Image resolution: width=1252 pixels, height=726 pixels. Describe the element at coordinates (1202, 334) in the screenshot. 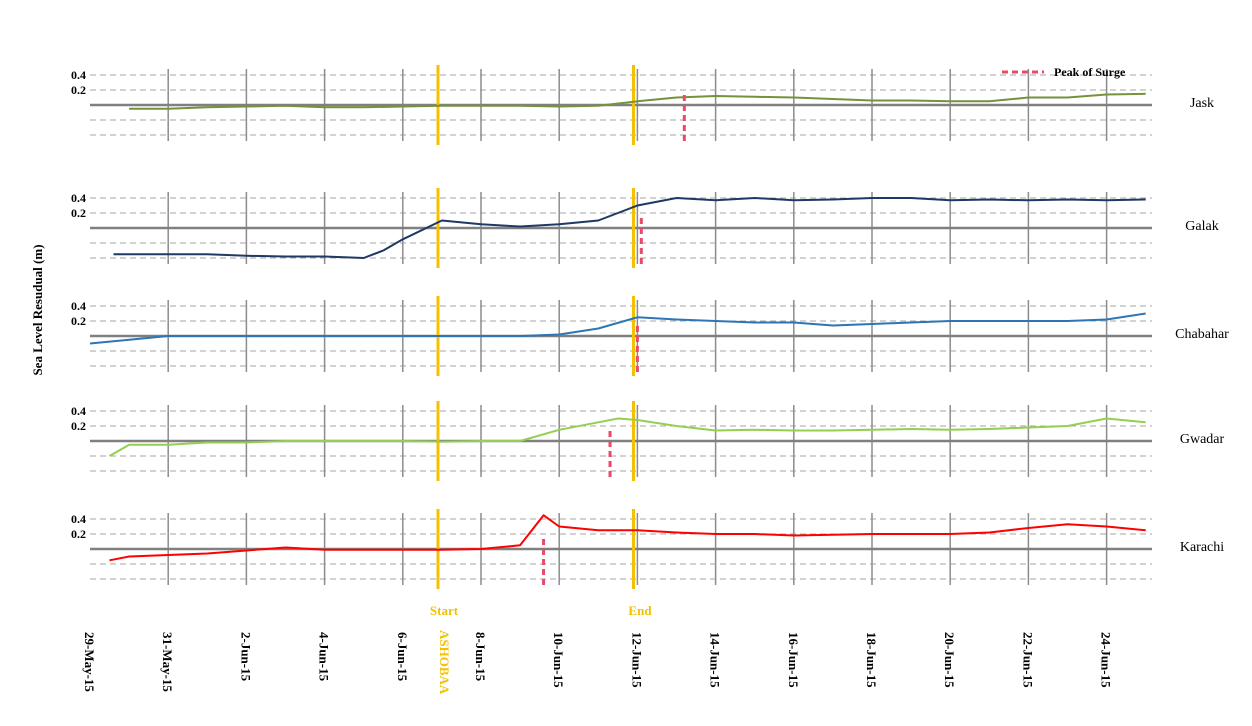

I see `station-label-chabahar: Chabahar` at that location.